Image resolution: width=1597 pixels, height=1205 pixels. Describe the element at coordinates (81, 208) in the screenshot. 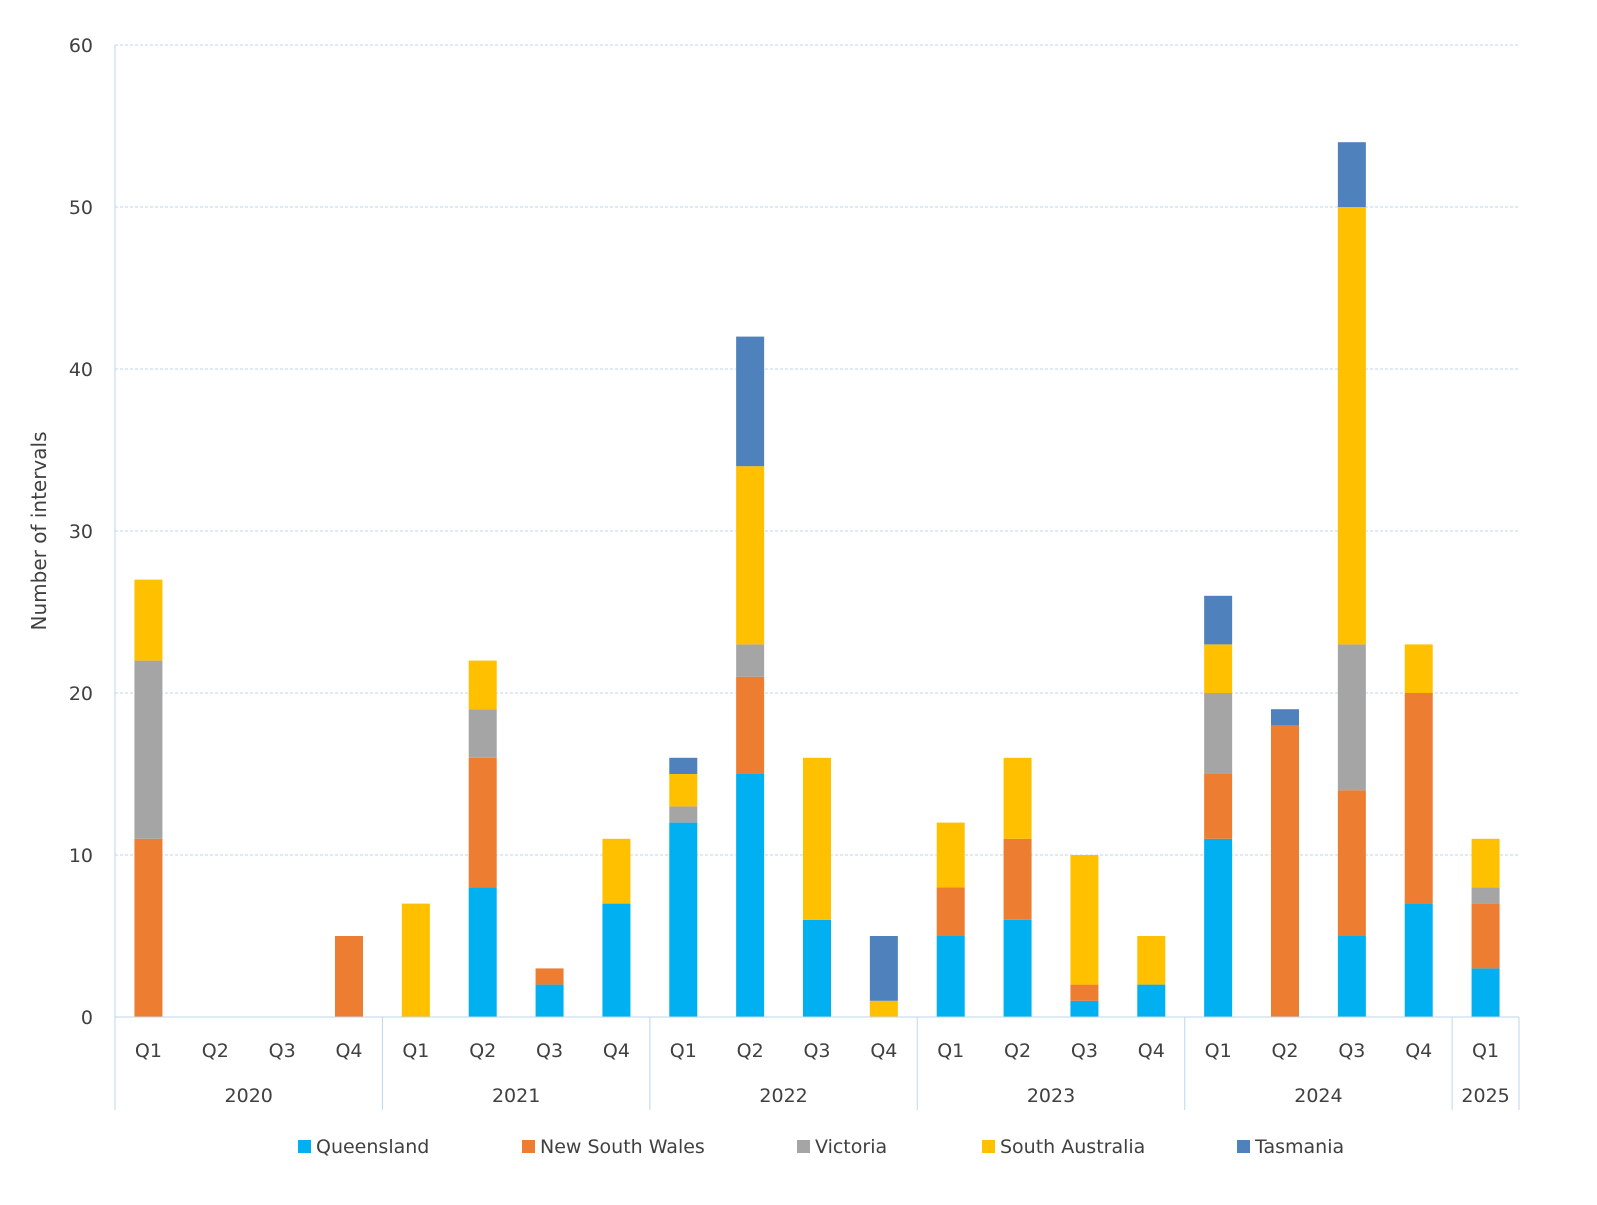

I see `y-tick-label: 50` at that location.